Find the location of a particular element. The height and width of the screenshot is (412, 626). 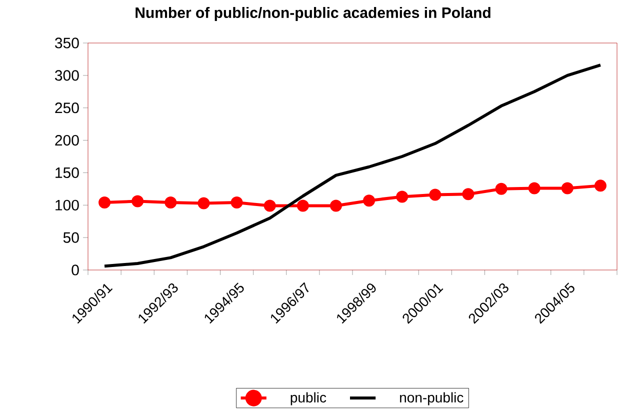

y-tick-label: 300 is located at coordinates (67, 75).